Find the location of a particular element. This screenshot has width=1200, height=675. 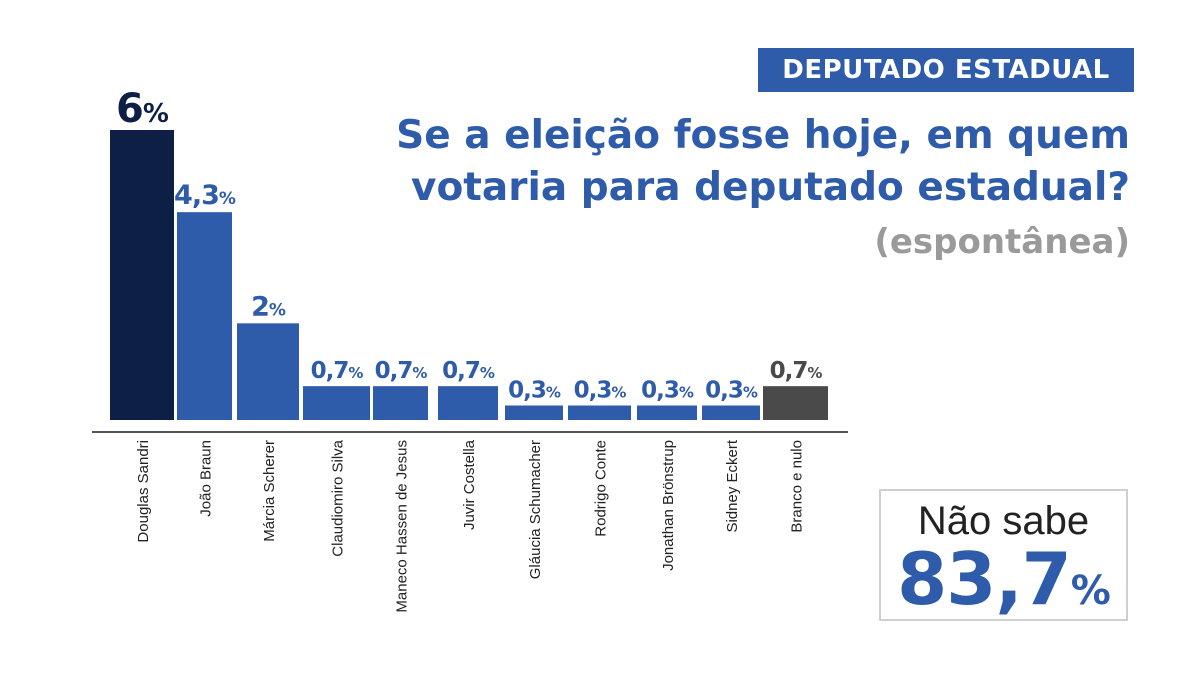

category-label: Rodrigo Conte is located at coordinates (601, 488).